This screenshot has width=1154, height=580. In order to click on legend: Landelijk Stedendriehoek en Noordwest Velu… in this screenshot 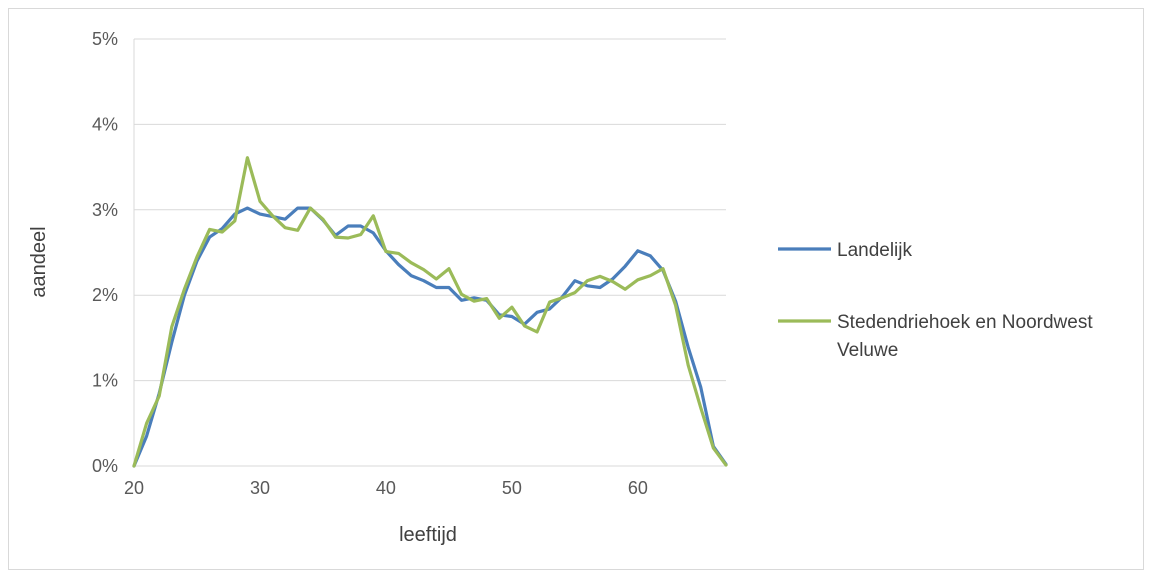, I will do `click(935, 300)`.